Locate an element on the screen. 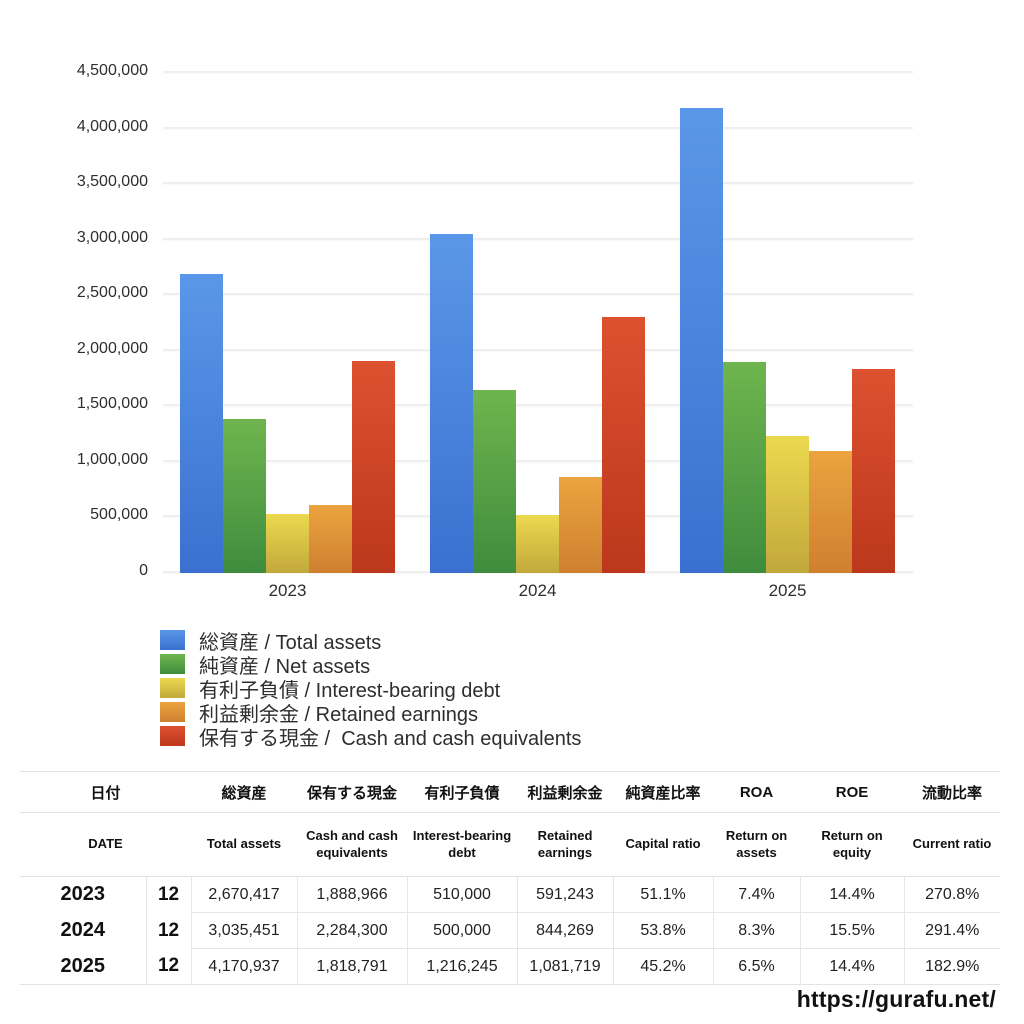  value-cell: 15.5% is located at coordinates (852, 930).